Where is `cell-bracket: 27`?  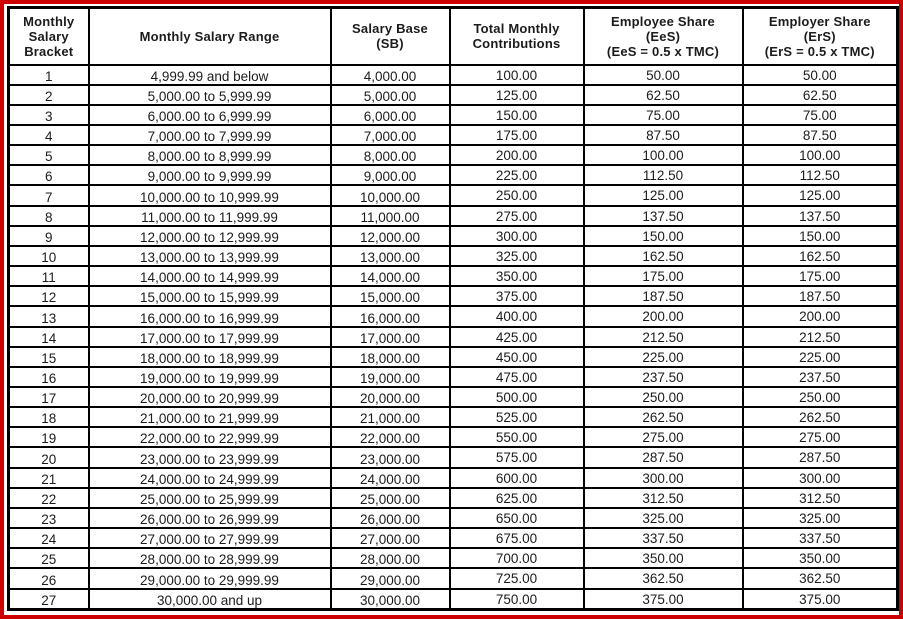 cell-bracket: 27 is located at coordinates (48, 599).